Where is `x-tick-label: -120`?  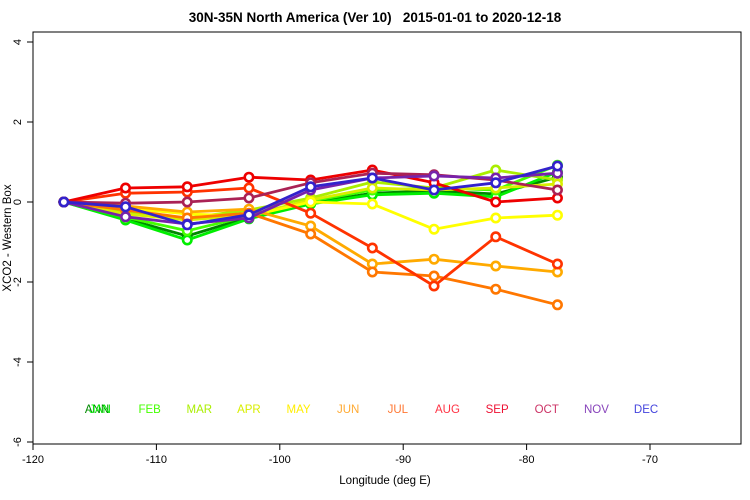 x-tick-label: -120 is located at coordinates (33, 460).